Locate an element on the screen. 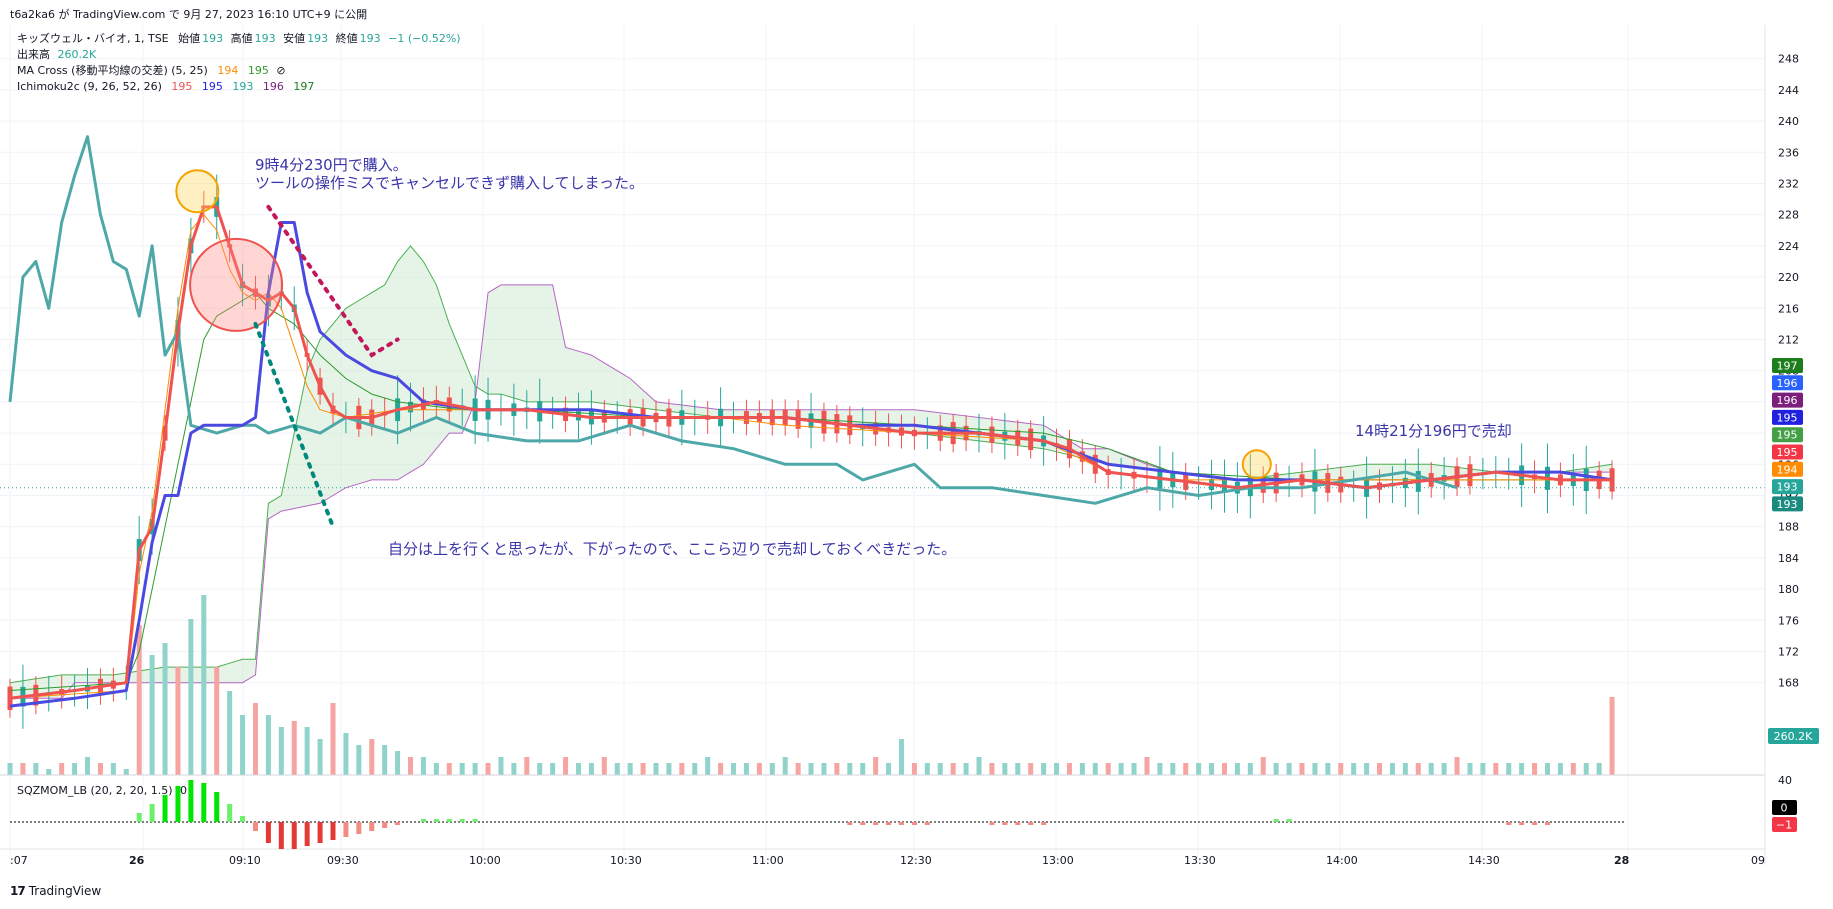 The height and width of the screenshot is (909, 1833). ma-label: MA Cross (移動平均線の交差) (5, 25) is located at coordinates (112, 70).